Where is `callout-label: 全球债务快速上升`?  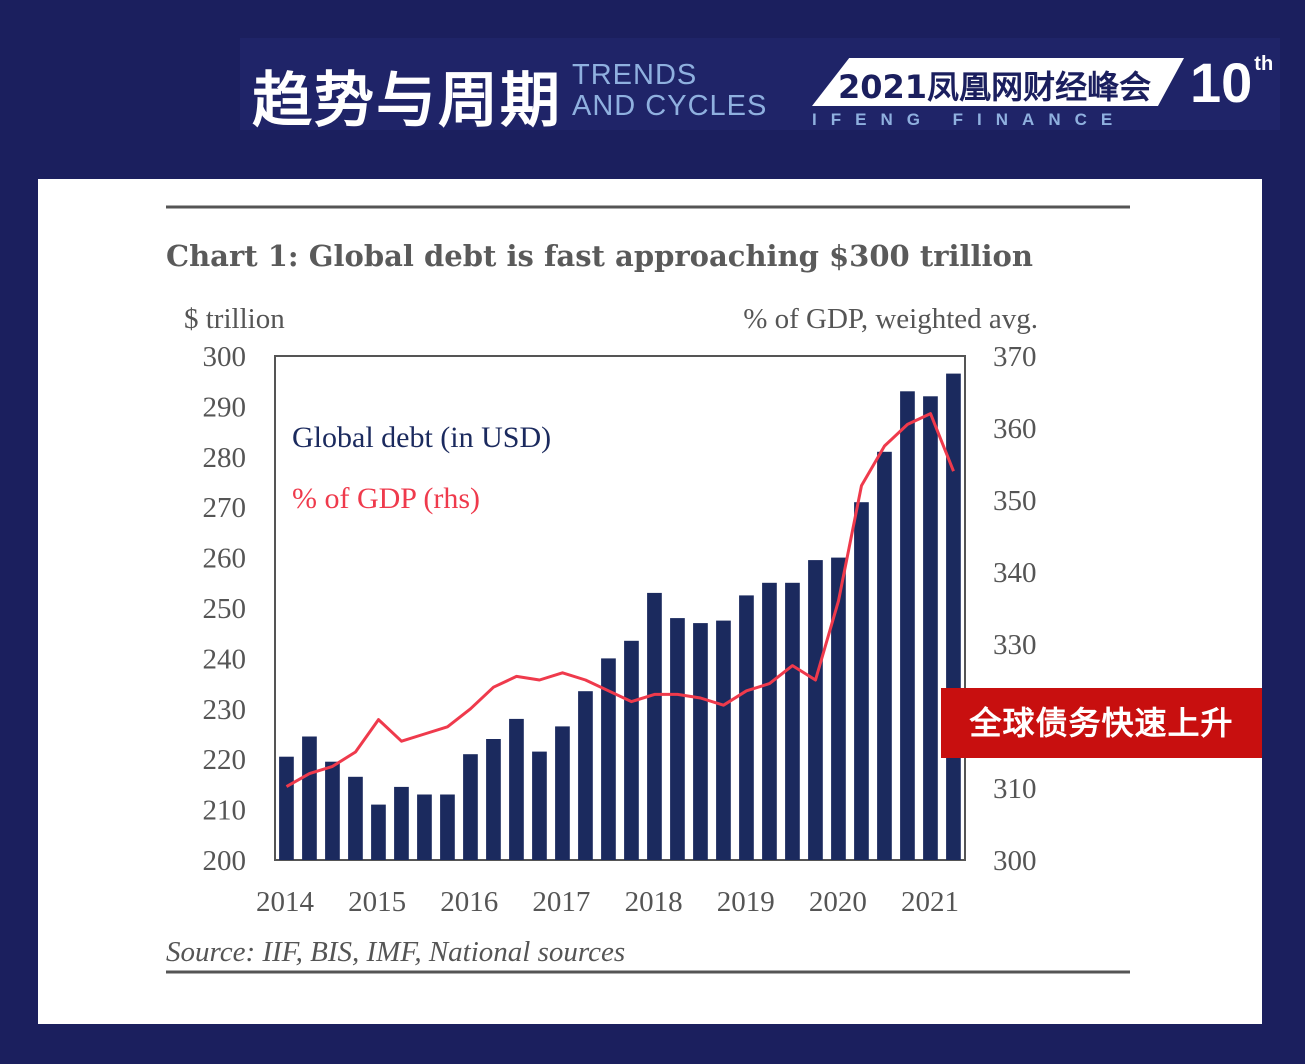 callout-label: 全球债务快速上升 is located at coordinates (1101, 723).